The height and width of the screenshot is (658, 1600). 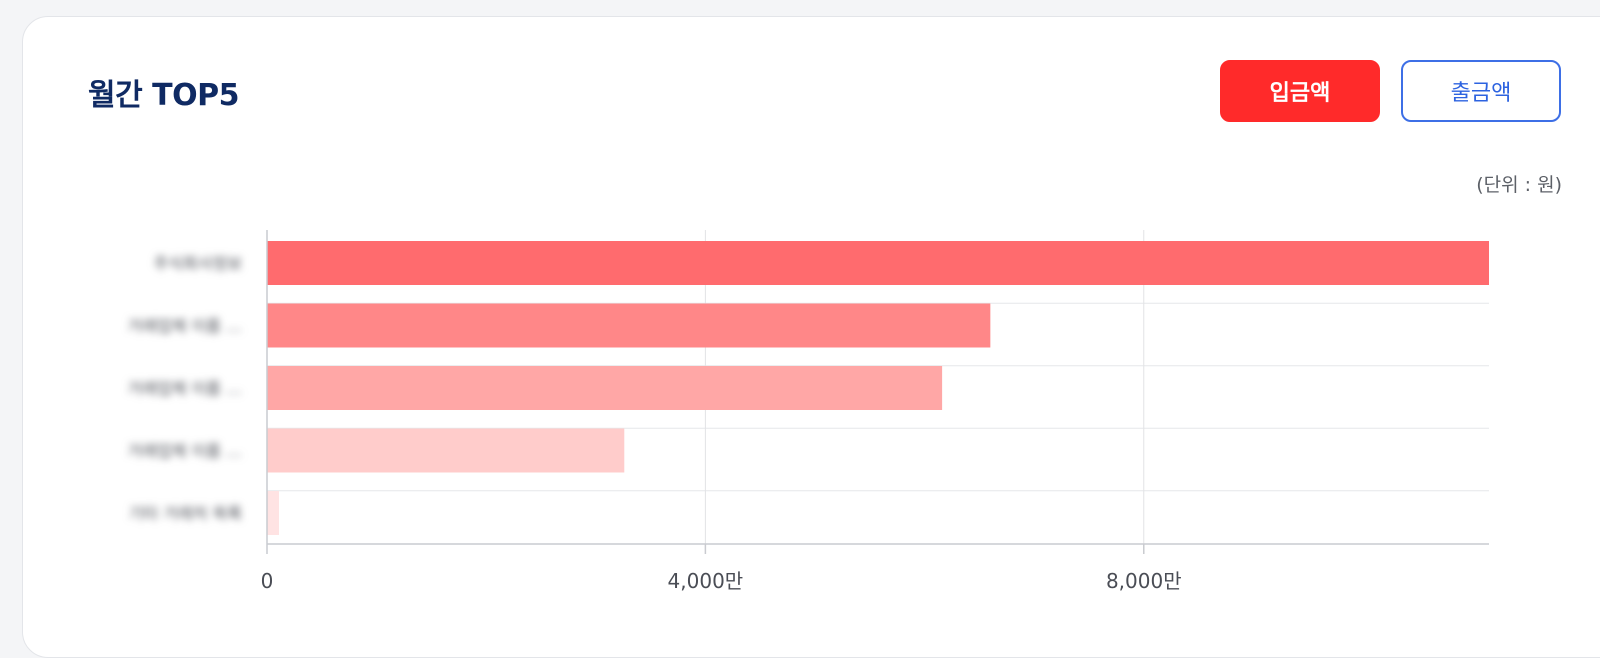 What do you see at coordinates (1144, 581) in the screenshot?
I see `x-tick-label: 8,000만` at bounding box center [1144, 581].